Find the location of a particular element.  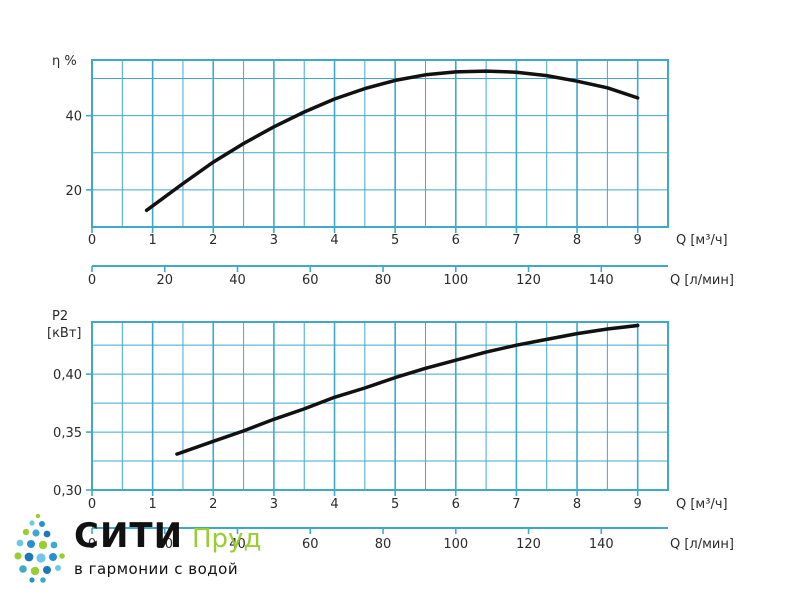

logo-brand-accent: Пруд is located at coordinates (227, 539).